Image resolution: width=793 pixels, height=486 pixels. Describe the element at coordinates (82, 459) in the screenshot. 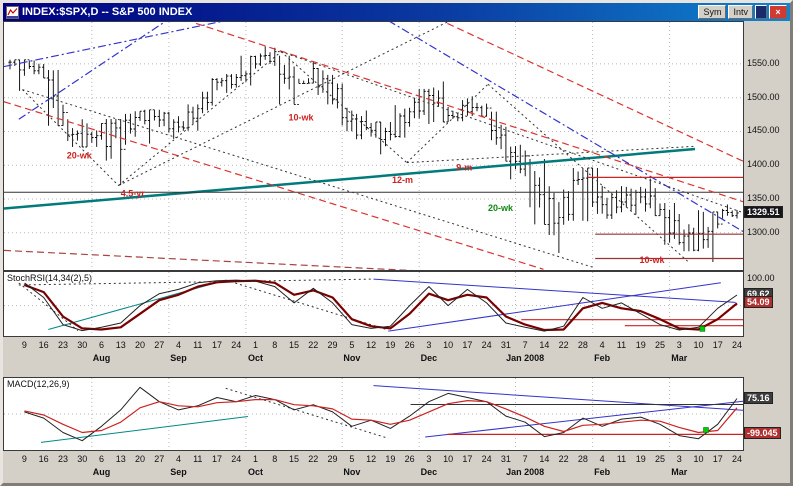

I see `date-tick: 30` at that location.